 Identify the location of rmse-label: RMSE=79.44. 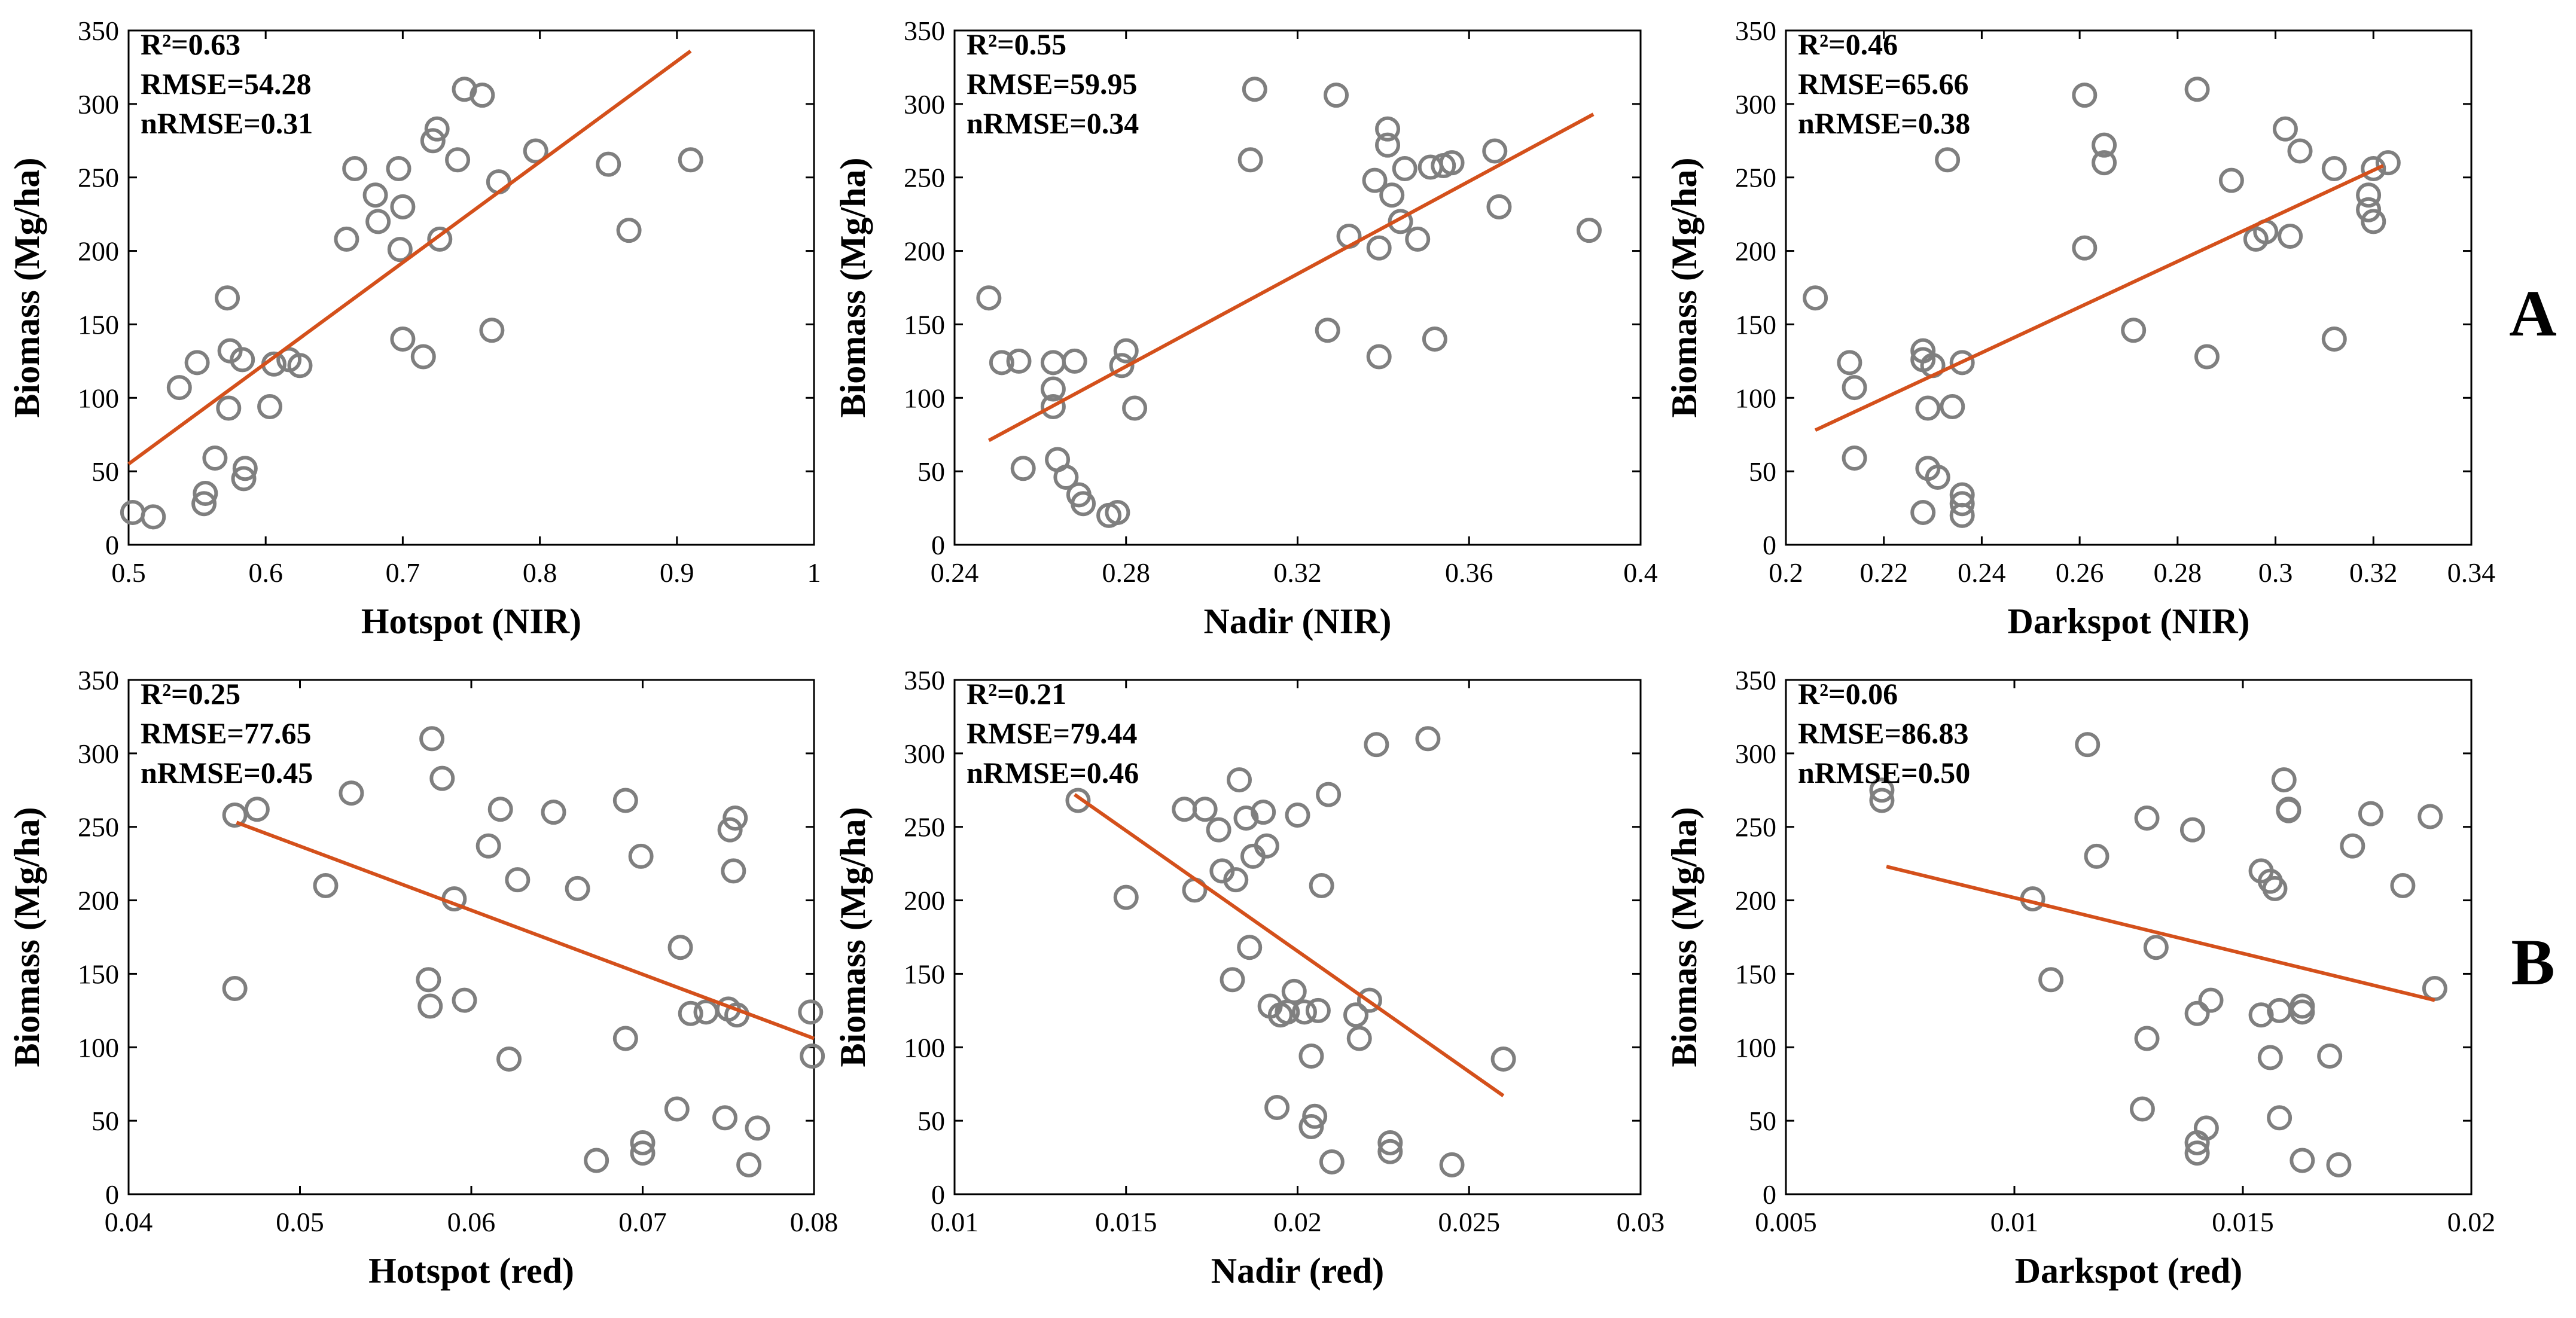
(1052, 733).